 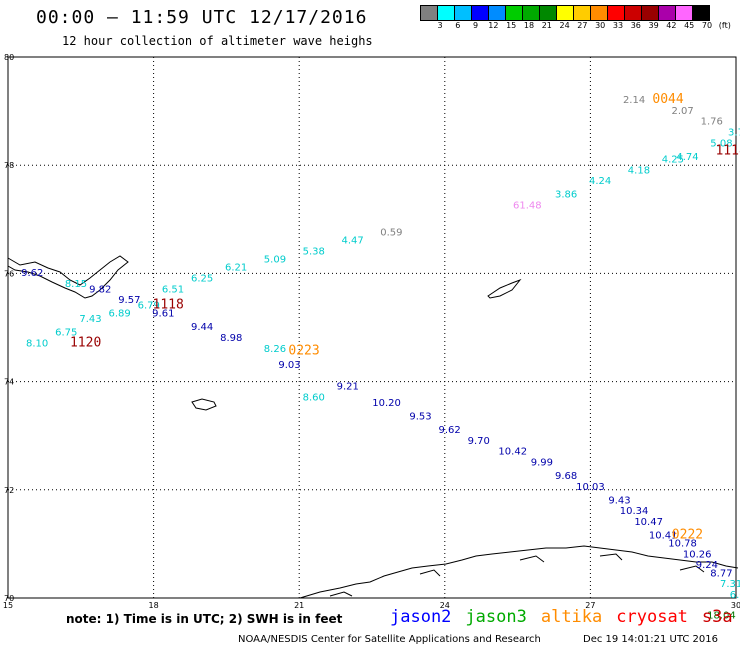 I want to click on wave-height-label: 0.59, so click(x=391, y=233).